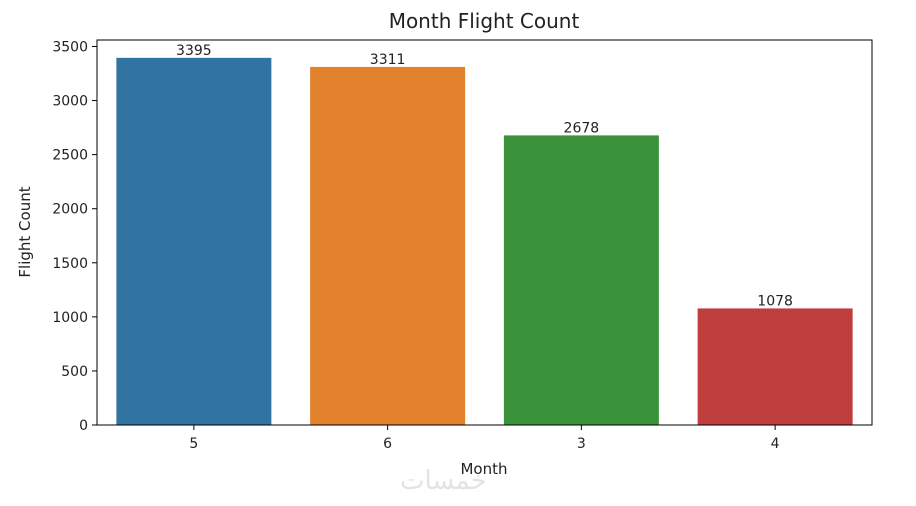 The image size is (916, 506). What do you see at coordinates (70, 156) in the screenshot?
I see `y-tick-label: 2500` at bounding box center [70, 156].